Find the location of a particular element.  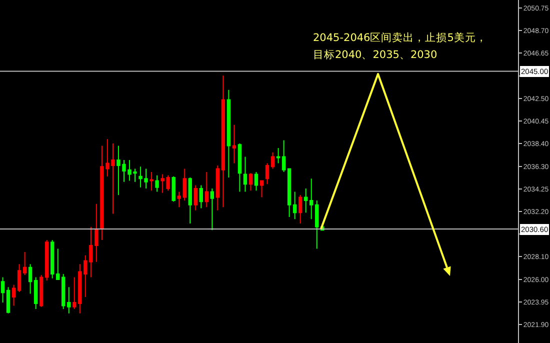

annotation: 目标2040、2035、2030 is located at coordinates (375, 55).